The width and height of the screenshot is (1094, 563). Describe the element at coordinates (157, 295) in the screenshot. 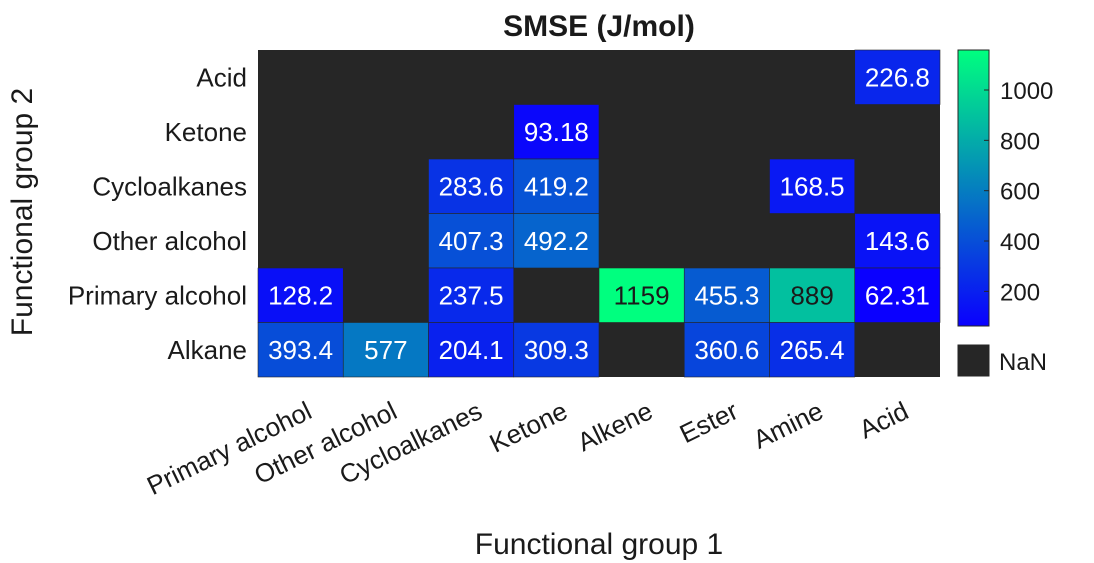

I see `y-tick-label: Primary alcohol` at that location.